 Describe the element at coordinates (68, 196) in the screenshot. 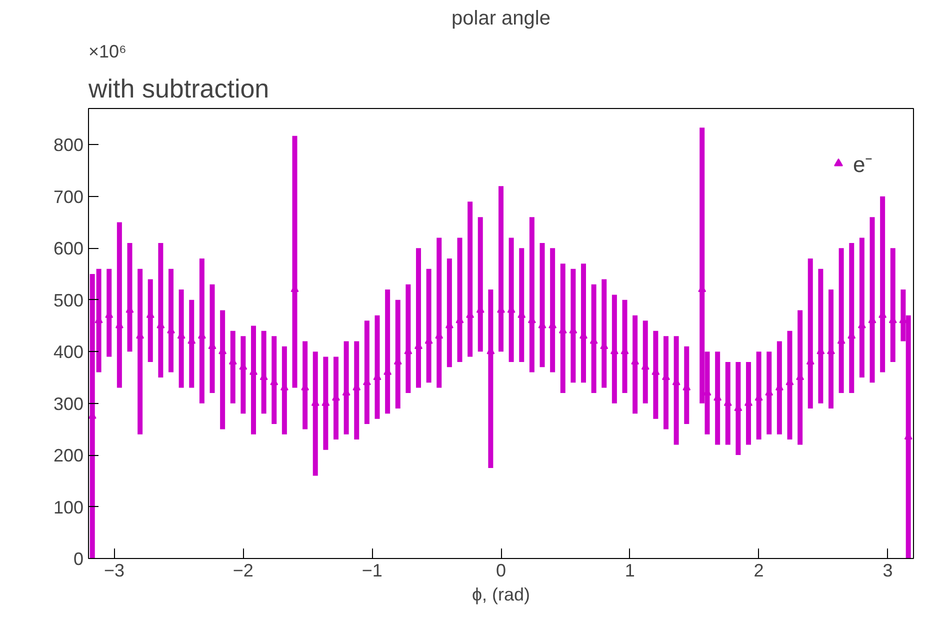

I see `y-tick-label: 700` at that location.